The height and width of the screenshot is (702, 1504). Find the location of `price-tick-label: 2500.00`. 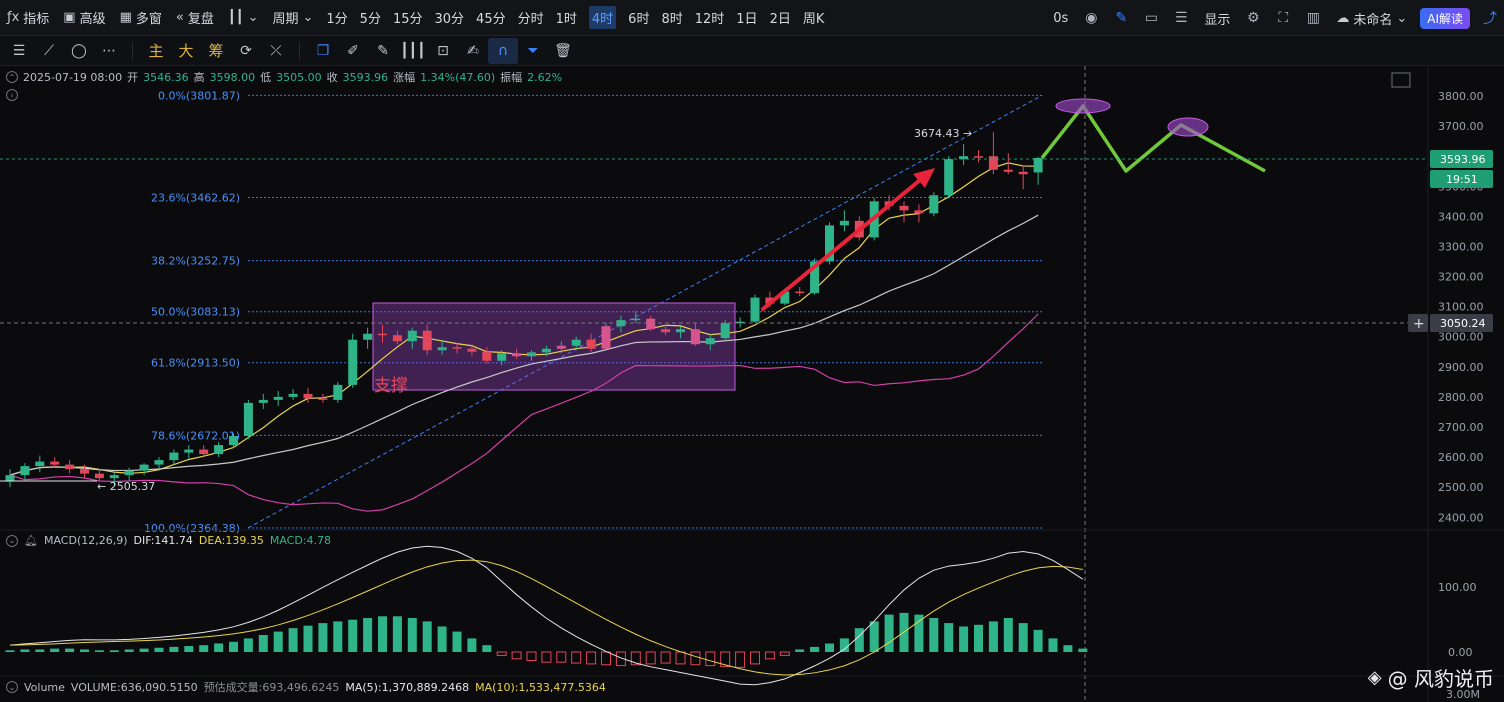

price-tick-label: 2500.00 is located at coordinates (1461, 487).